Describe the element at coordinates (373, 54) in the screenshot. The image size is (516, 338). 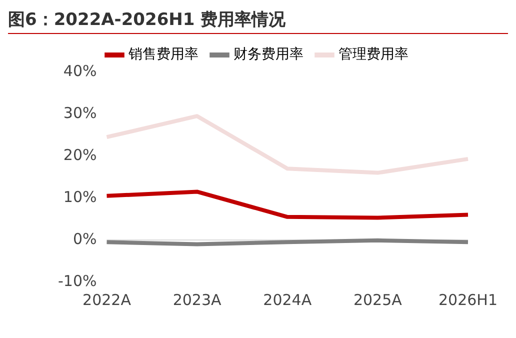
I see `legend-label: 管理费用率` at that location.